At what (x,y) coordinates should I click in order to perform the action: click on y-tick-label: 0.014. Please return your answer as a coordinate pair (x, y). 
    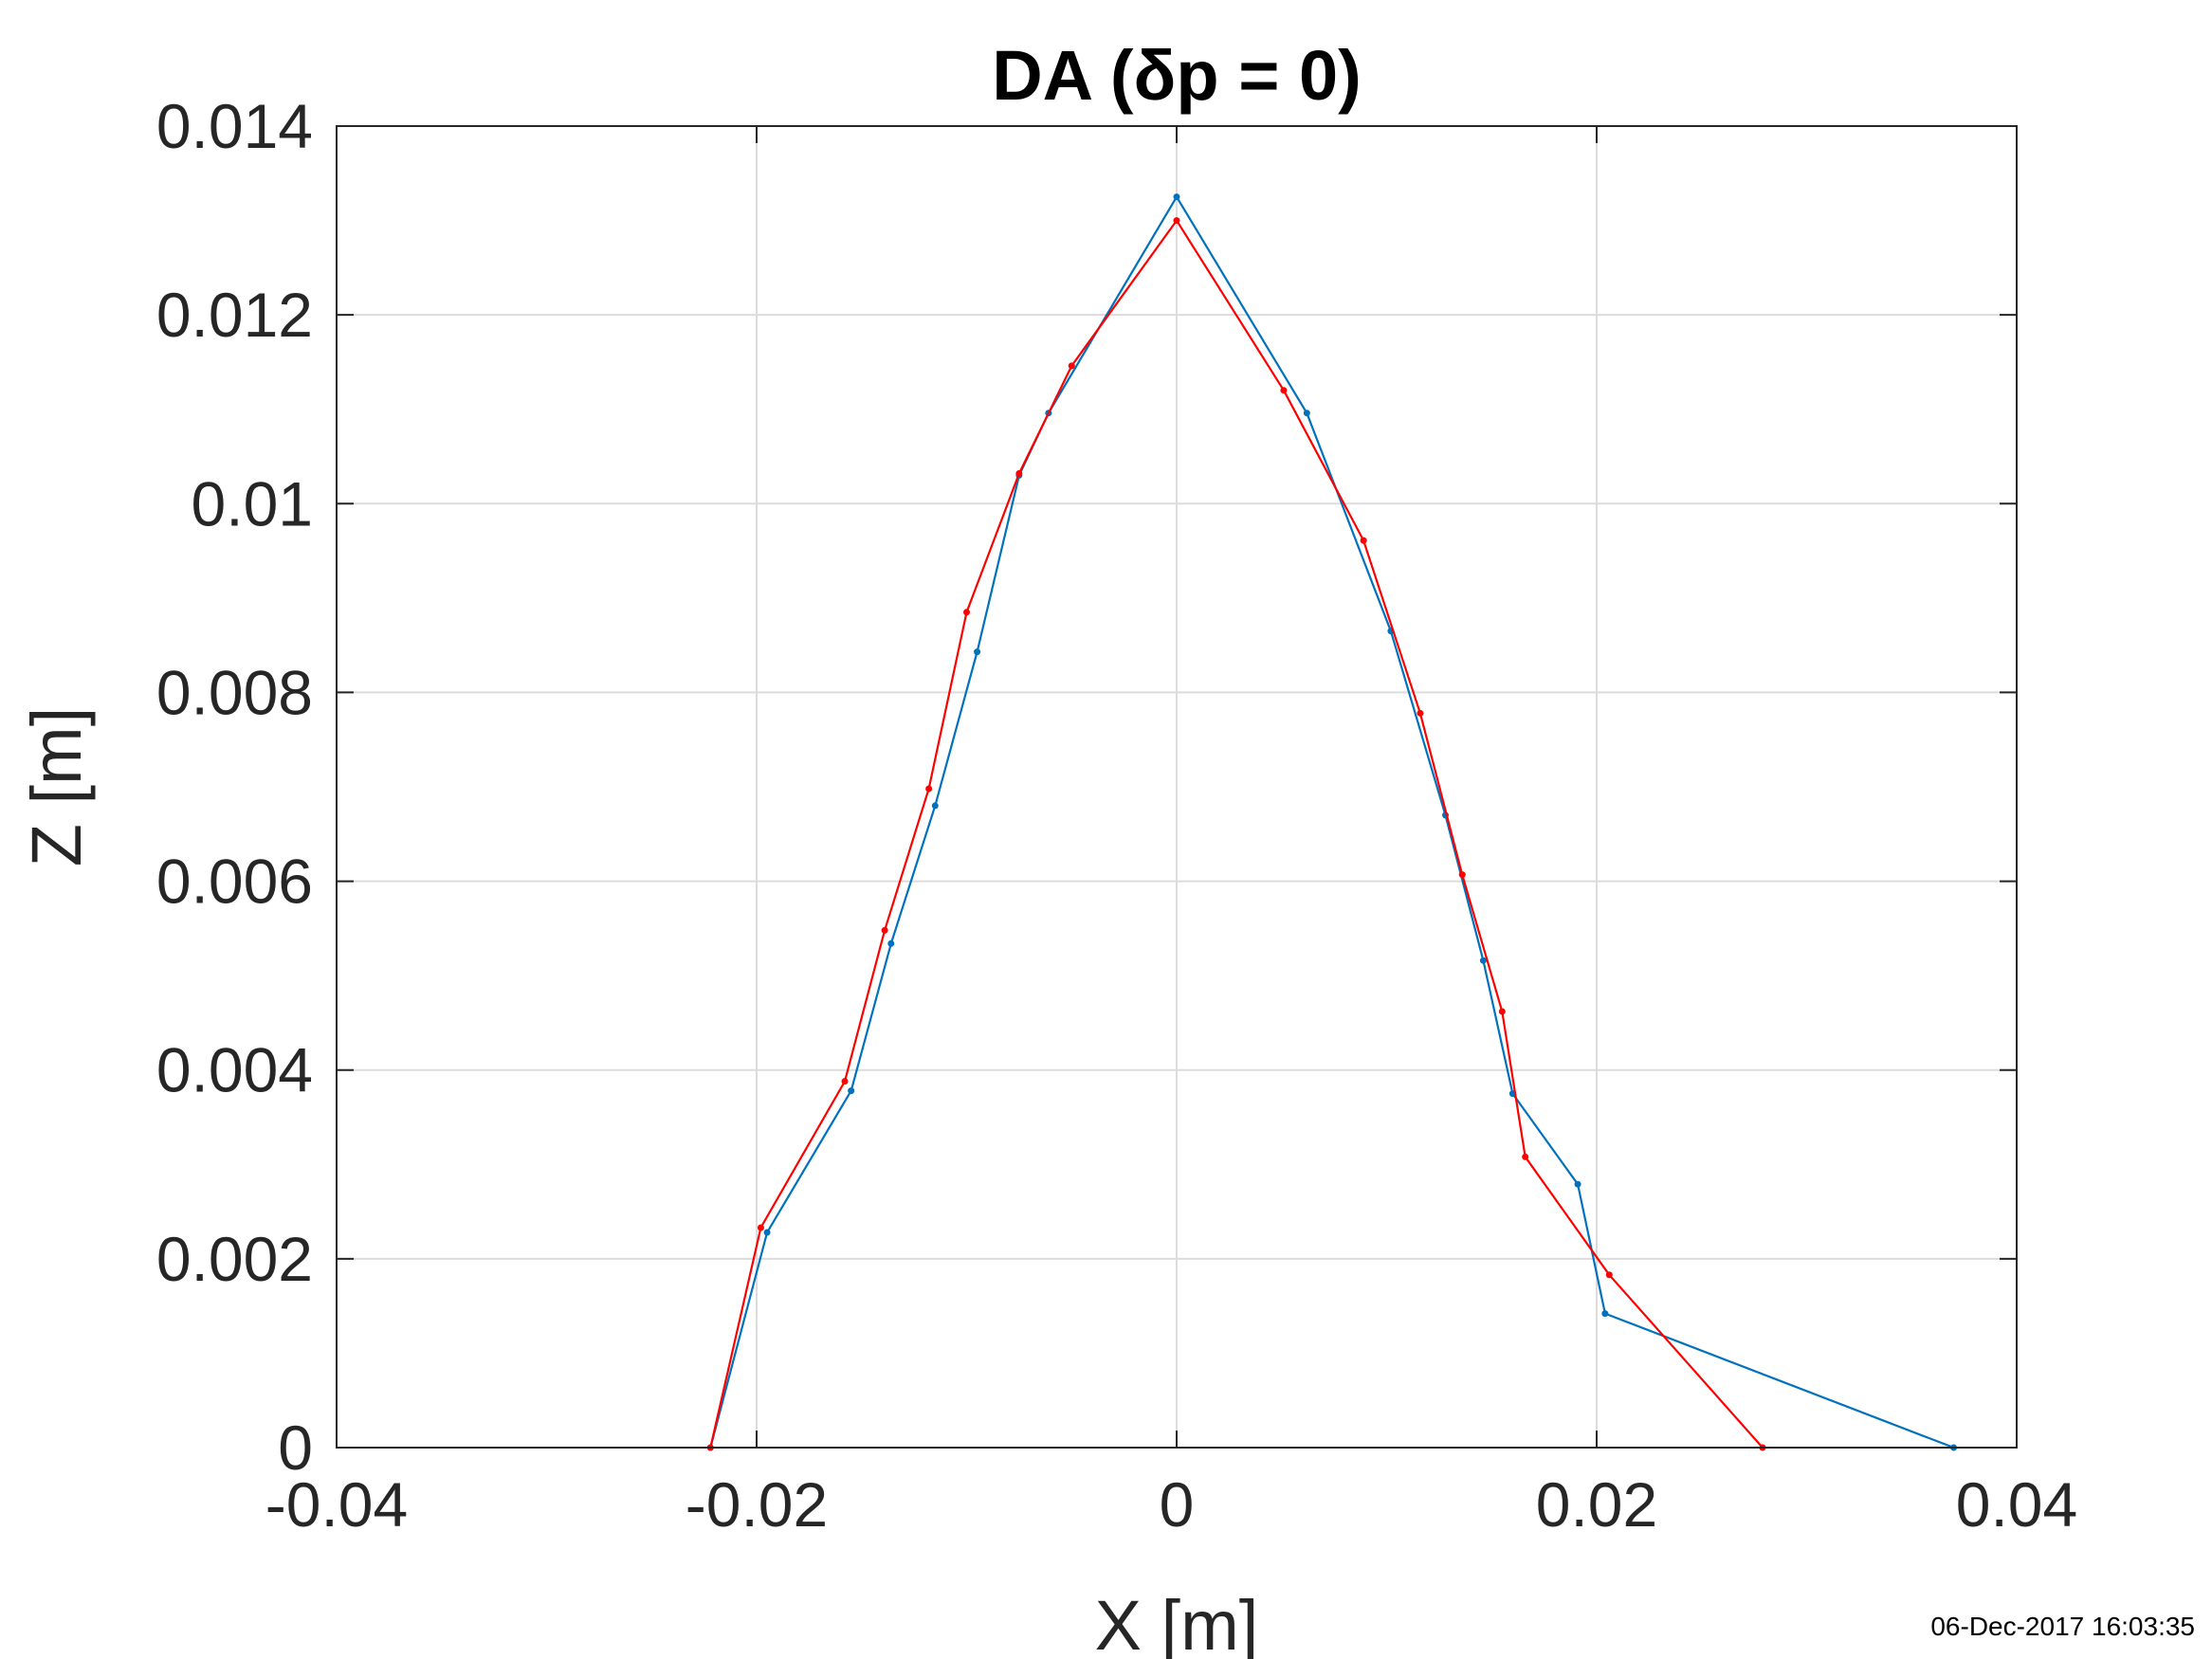
    Looking at the image, I should click on (234, 126).